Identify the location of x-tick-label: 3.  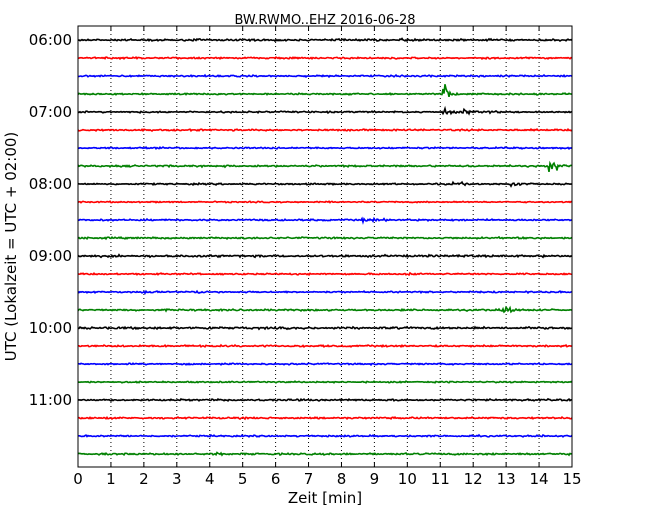
(177, 479).